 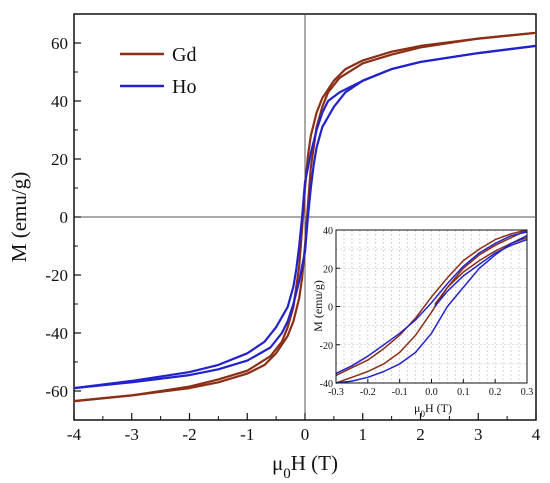 I want to click on inset-x-tick-label: 0.0, so click(x=431, y=392).